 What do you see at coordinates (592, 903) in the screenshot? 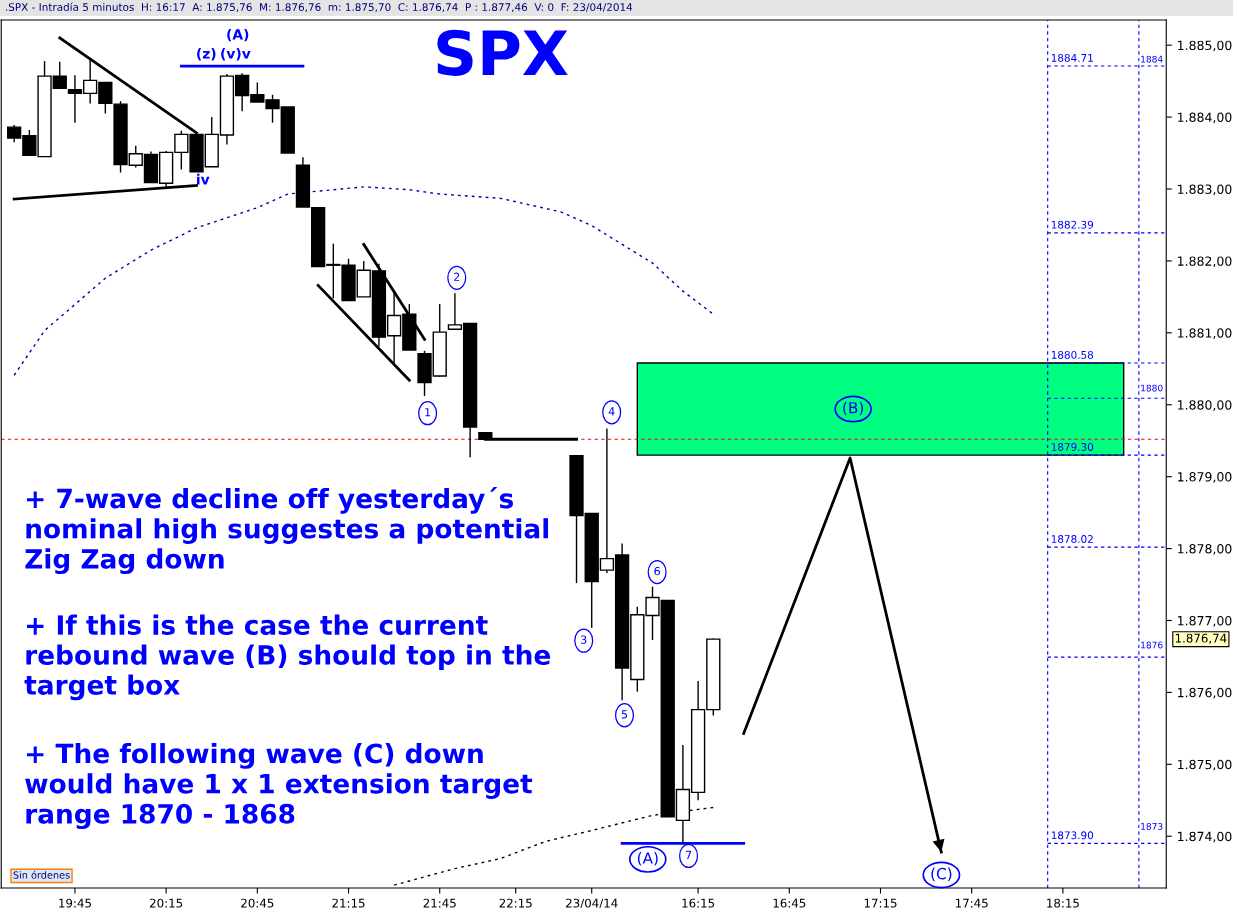
I see `x-tick-label: 23/04/14` at bounding box center [592, 903].